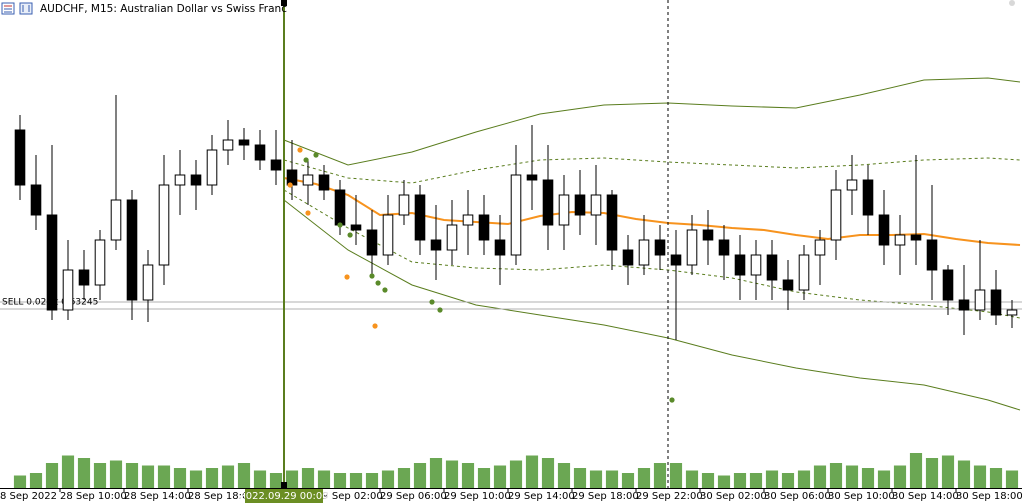 Image resolution: width=1022 pixels, height=503 pixels. Describe the element at coordinates (733, 496) in the screenshot. I see `x-tick-label: 30 Sep 02:00` at that location.